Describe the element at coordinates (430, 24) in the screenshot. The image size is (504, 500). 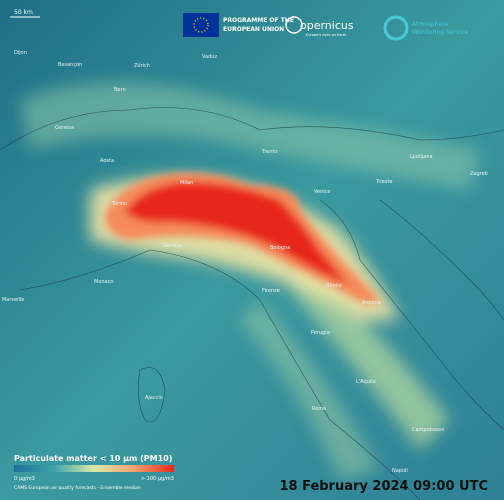
I see `cams-name: Atmosphere` at that location.